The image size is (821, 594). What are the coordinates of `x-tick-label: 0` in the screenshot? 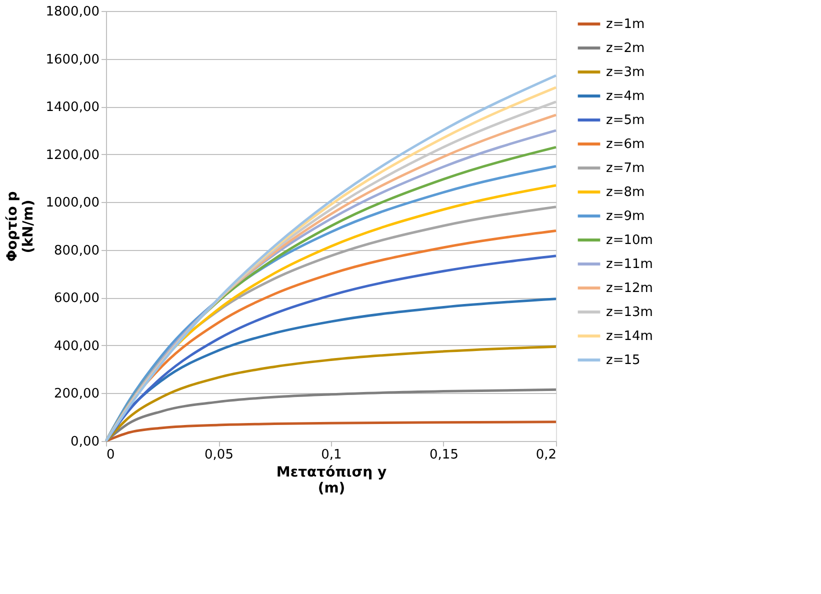 It's located at (110, 455).